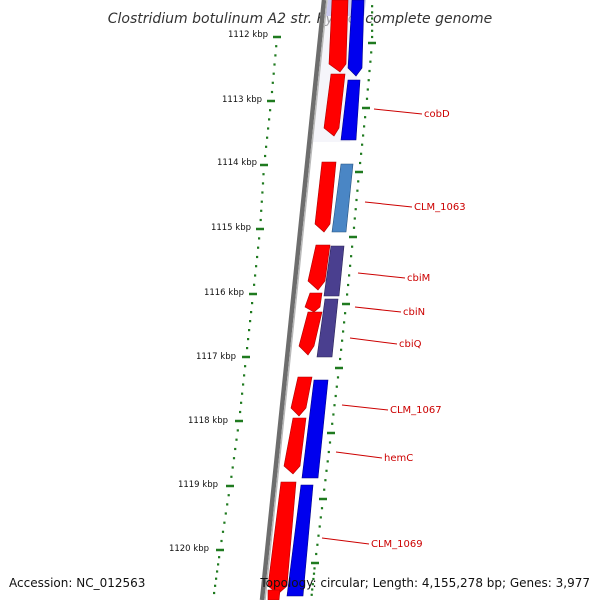 Image resolution: width=600 pixels, height=600 pixels. I want to click on gene-label-cbiN: cbiN, so click(414, 312).